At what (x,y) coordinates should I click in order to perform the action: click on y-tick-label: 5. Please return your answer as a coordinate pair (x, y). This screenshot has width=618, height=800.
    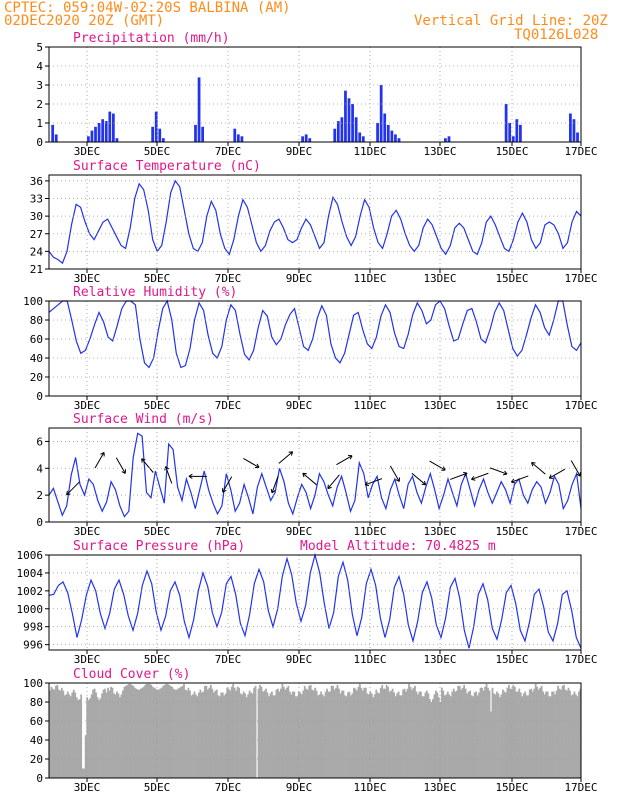
    Looking at the image, I should click on (39, 47).